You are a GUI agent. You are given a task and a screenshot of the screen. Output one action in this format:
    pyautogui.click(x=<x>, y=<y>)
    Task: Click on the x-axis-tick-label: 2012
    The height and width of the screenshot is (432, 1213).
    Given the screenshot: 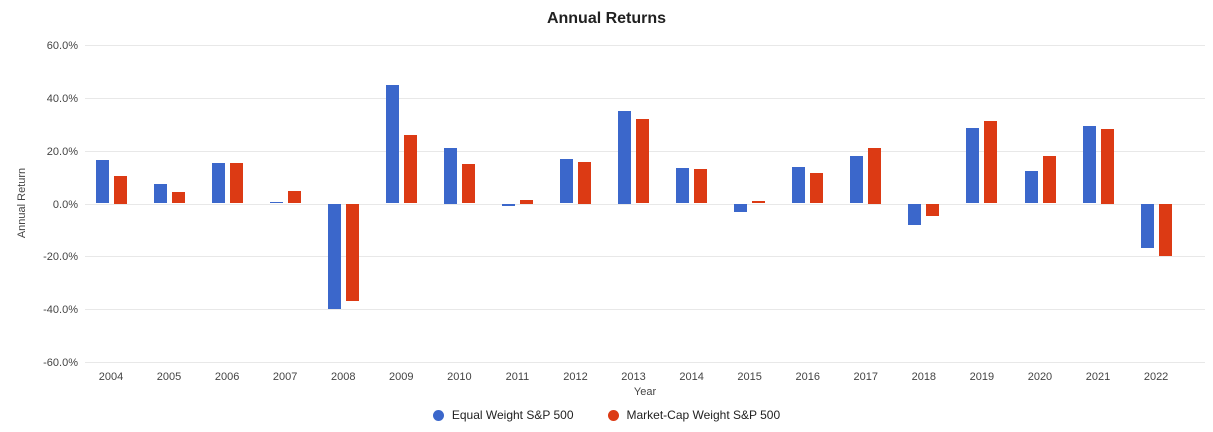 What is the action you would take?
    pyautogui.click(x=575, y=377)
    